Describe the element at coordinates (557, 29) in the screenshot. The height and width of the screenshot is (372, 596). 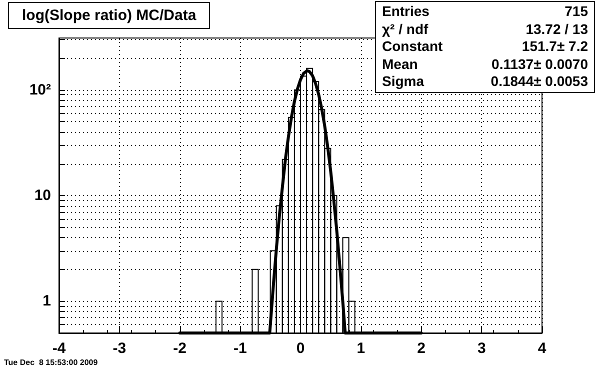
I see `text: 13.72 / 13` at that location.